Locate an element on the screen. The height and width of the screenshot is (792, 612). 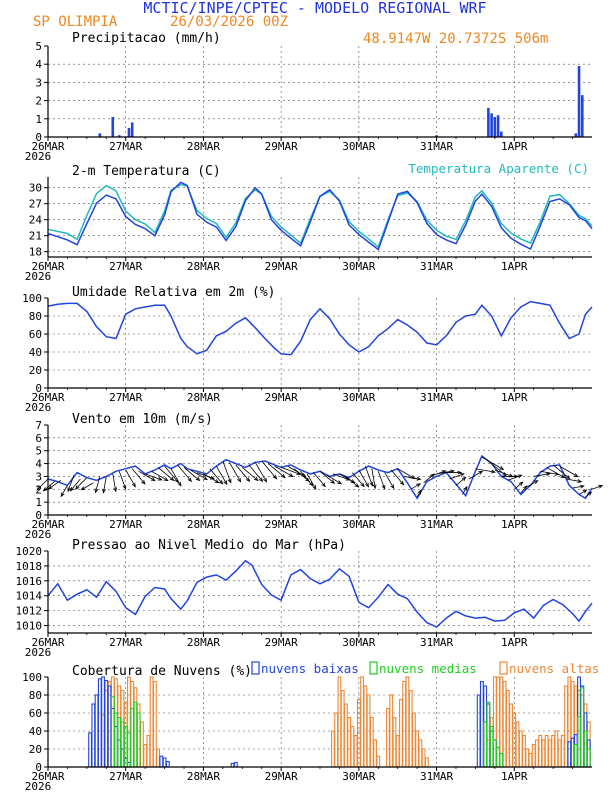
temp-xtick-label: 26MAR is located at coordinates (47, 266).